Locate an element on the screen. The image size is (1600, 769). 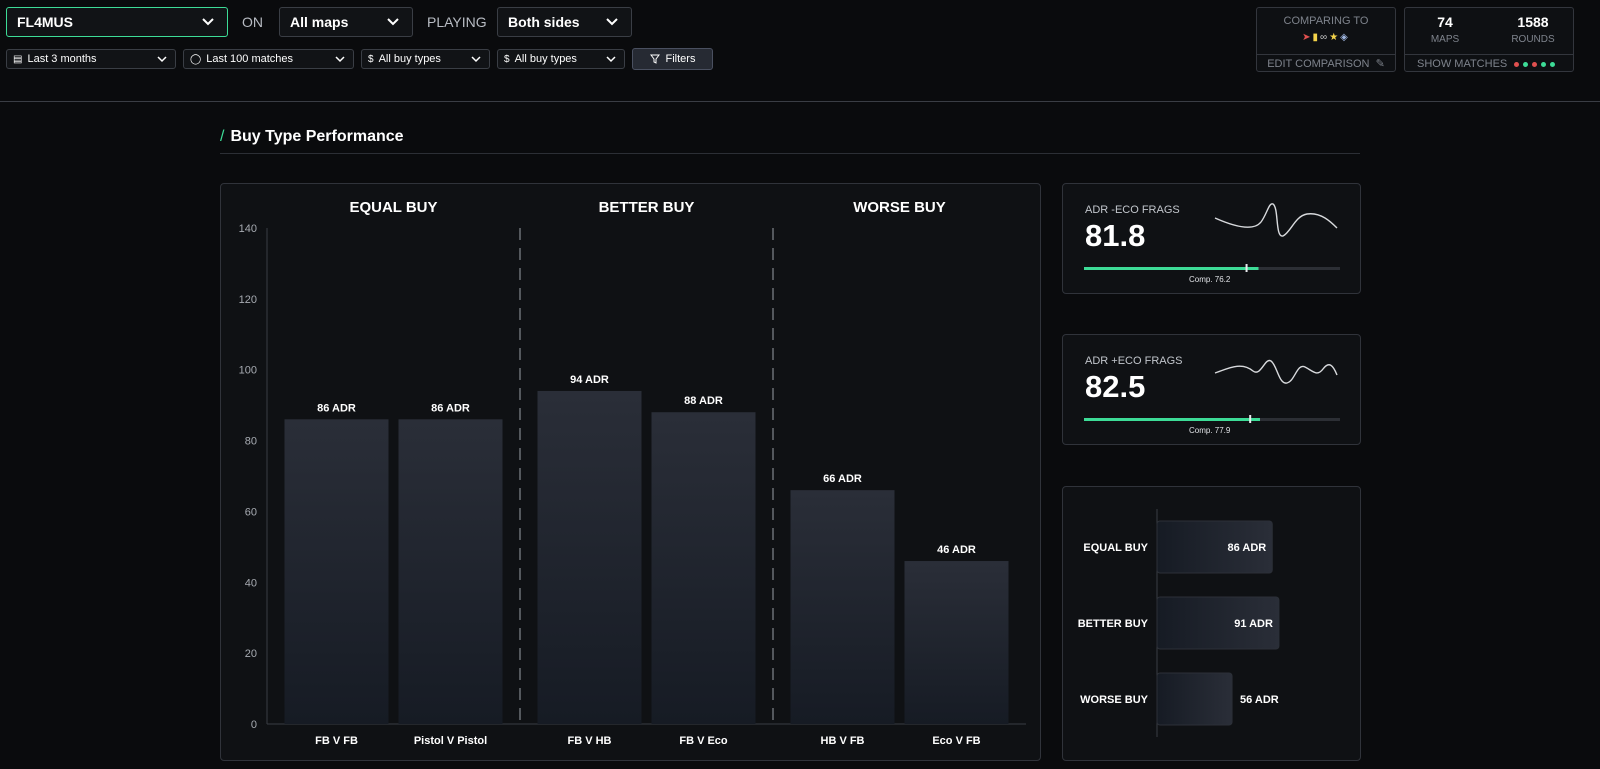
edit-icon: ✎ is located at coordinates (1380, 64).